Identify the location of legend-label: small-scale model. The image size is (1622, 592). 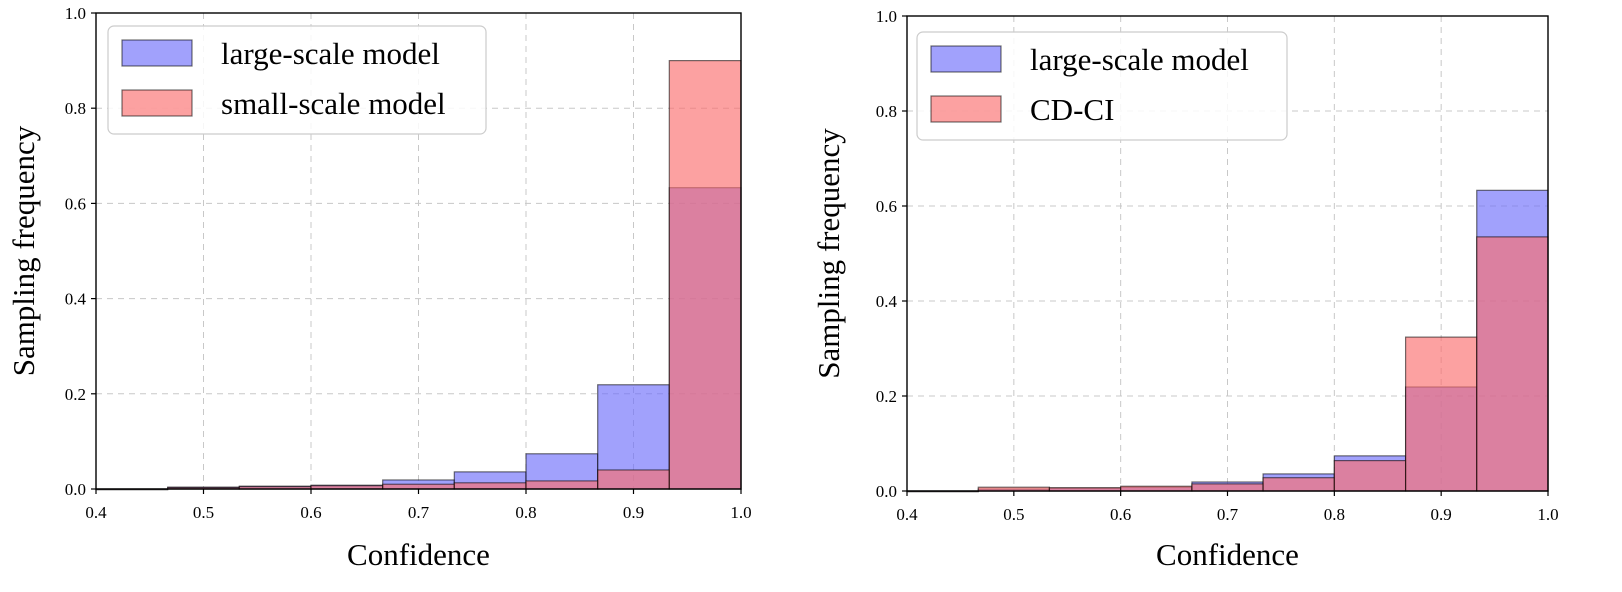
(333, 103).